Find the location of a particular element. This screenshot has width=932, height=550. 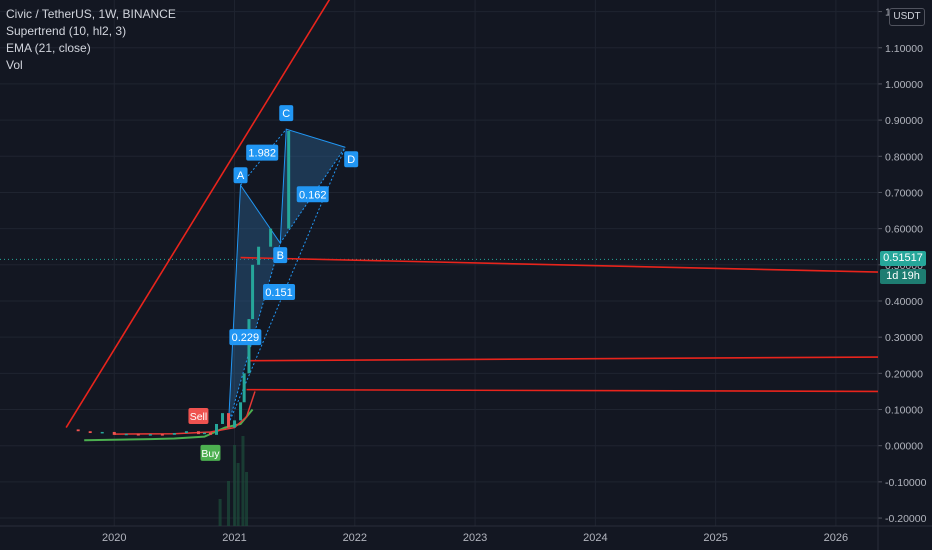

pattern-point-label: C is located at coordinates (286, 114).